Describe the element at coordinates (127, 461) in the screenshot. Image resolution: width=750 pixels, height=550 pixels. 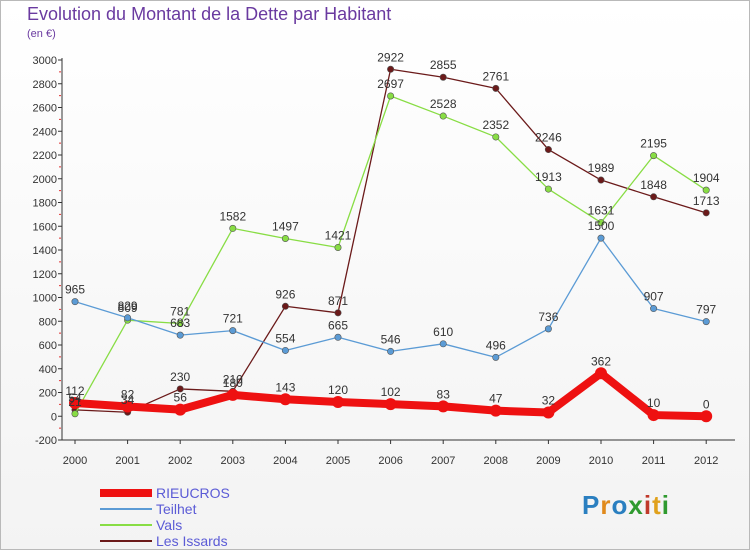
I see `x-tick-label: 2001` at that location.